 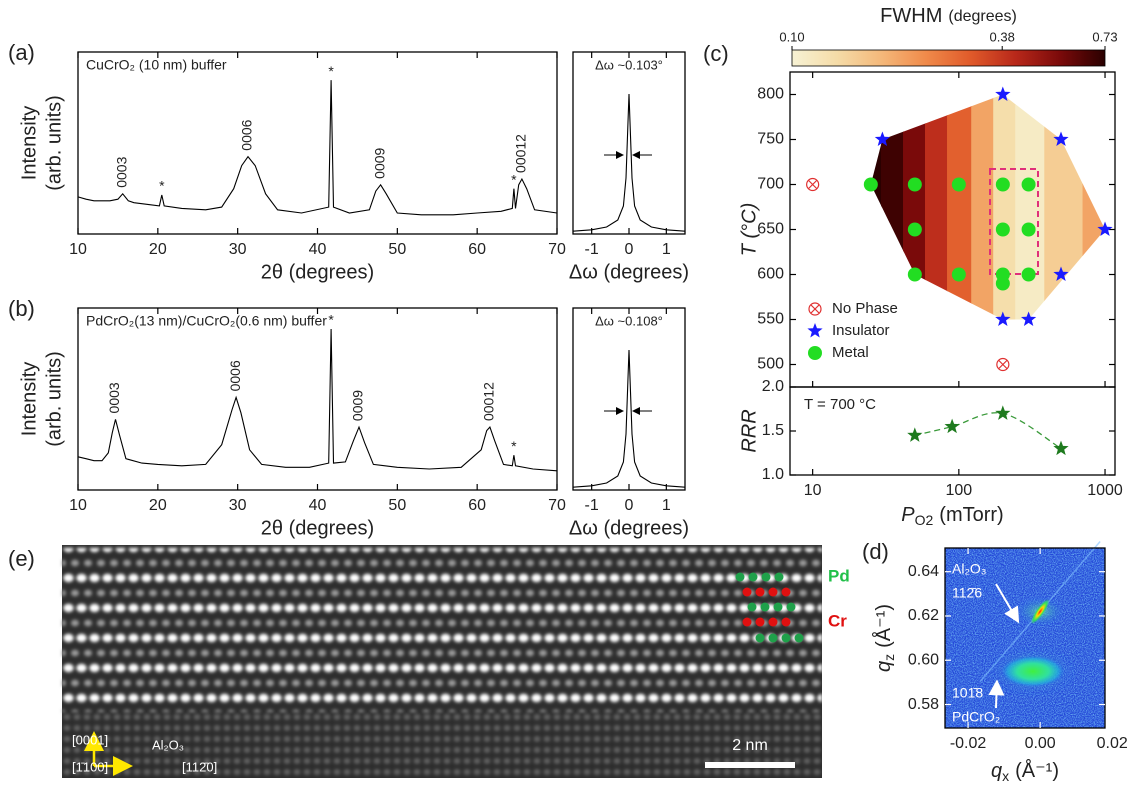 What do you see at coordinates (770, 139) in the screenshot?
I see `y-tick-label: 750` at bounding box center [770, 139].